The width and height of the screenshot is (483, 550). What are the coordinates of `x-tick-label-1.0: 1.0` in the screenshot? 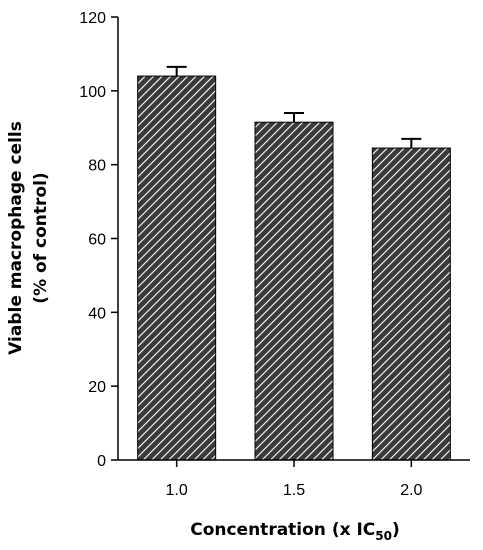 It's located at (177, 490).